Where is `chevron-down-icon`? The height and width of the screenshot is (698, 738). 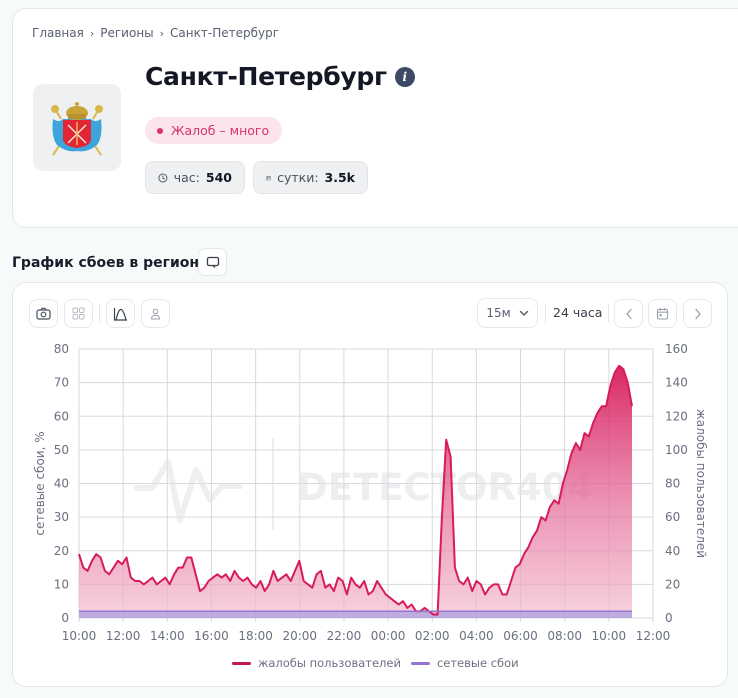
chevron-down-icon is located at coordinates (523, 313).